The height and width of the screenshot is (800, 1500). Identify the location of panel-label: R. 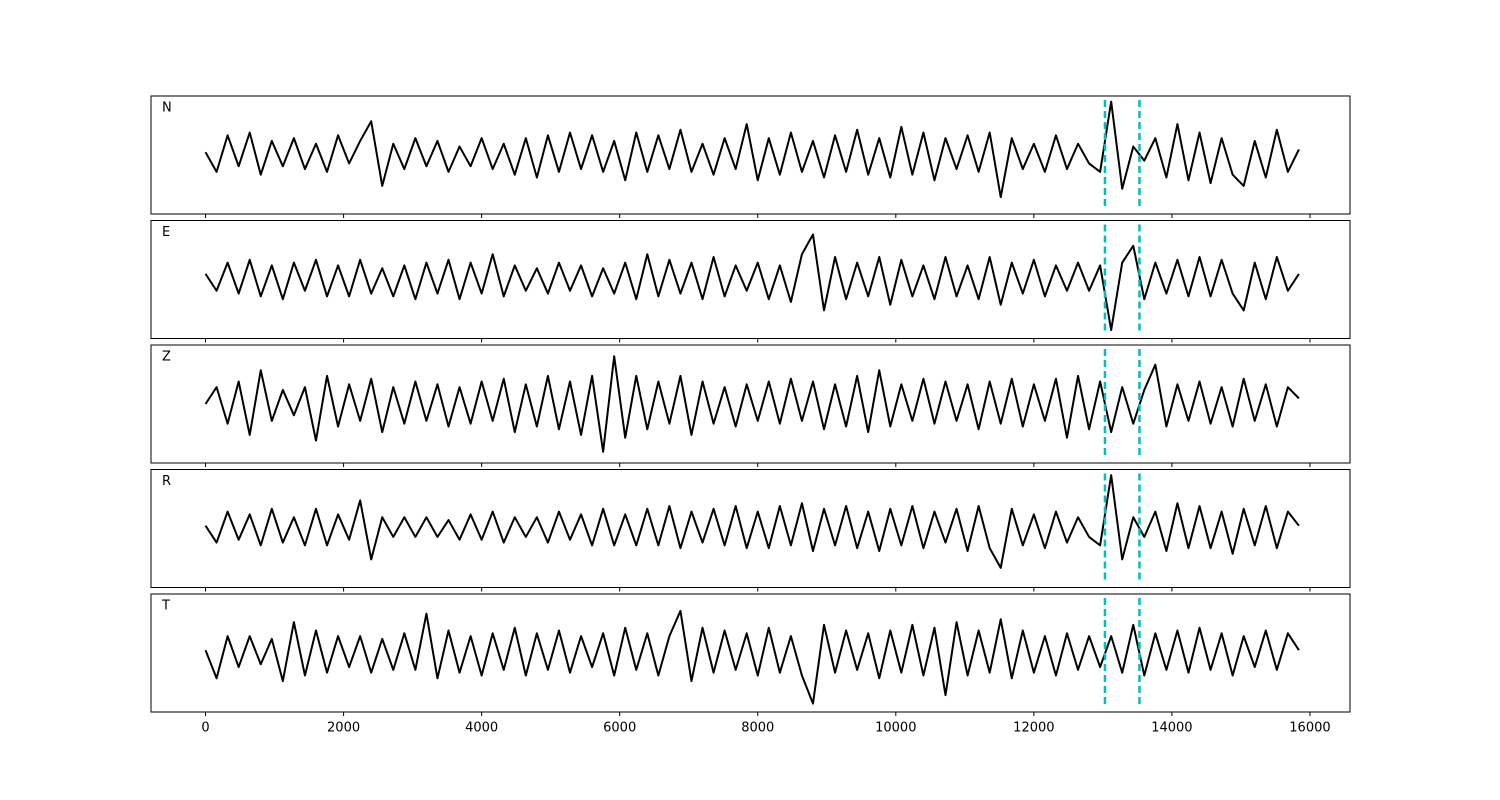
(166, 481).